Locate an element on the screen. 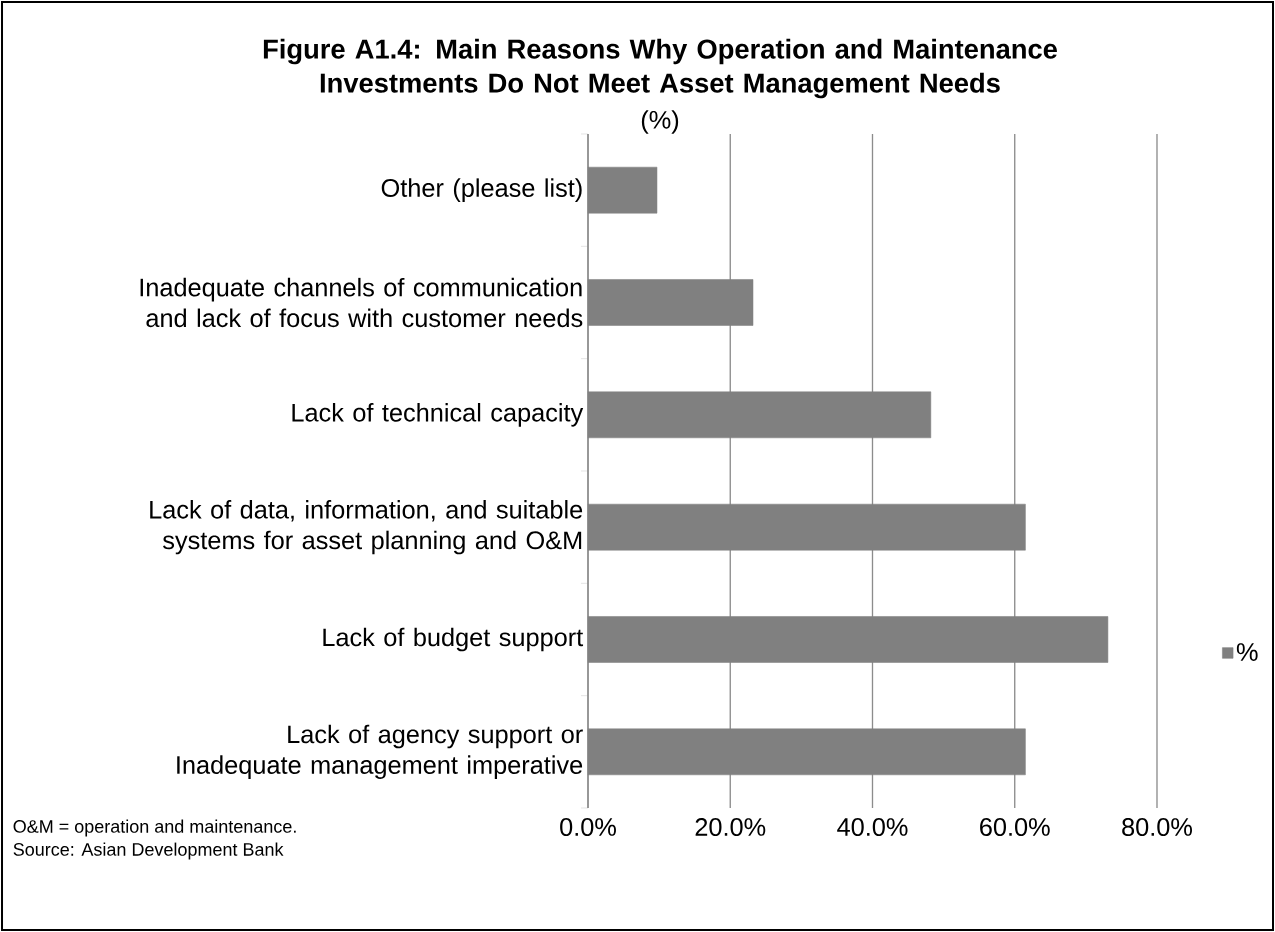 Image resolution: width=1275 pixels, height=932 pixels. x-tick-label: 40.0% is located at coordinates (872, 827).